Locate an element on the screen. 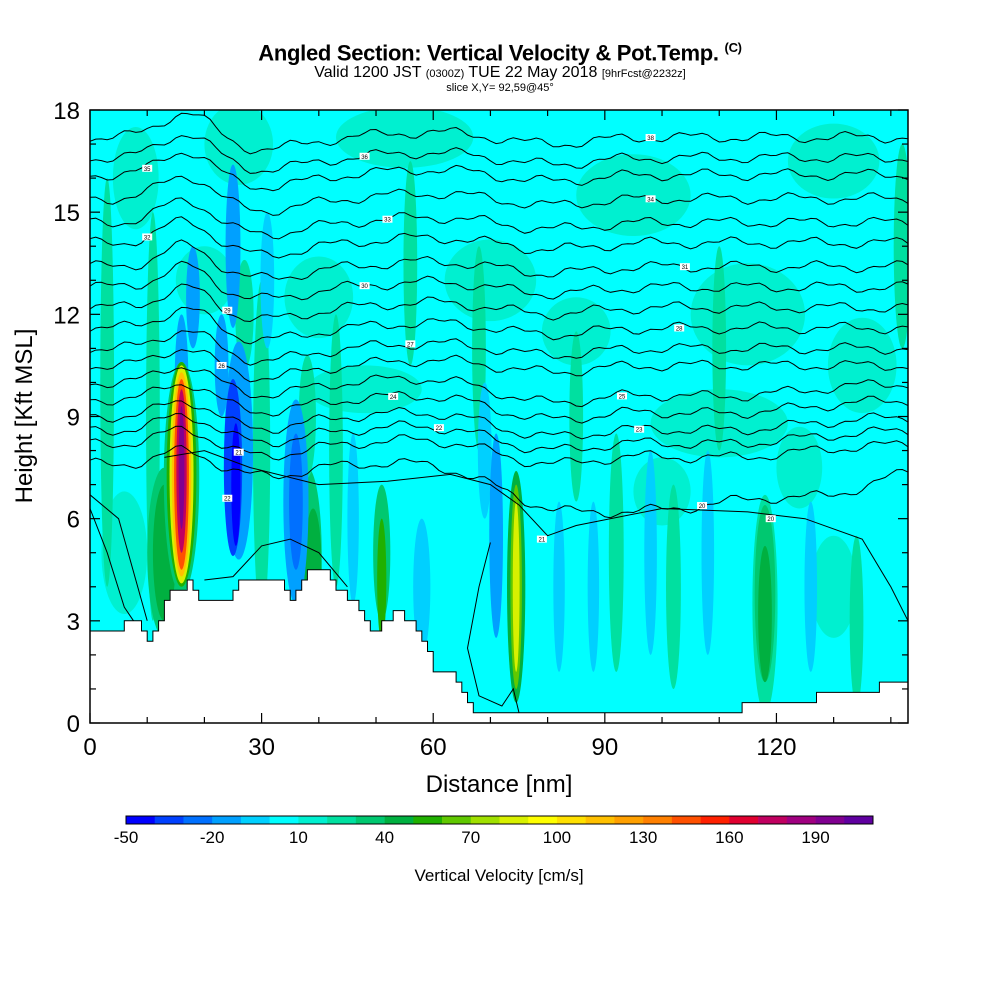 The width and height of the screenshot is (1000, 1000). y-axis-label: Height [Kft MSL] is located at coordinates (24, 416).